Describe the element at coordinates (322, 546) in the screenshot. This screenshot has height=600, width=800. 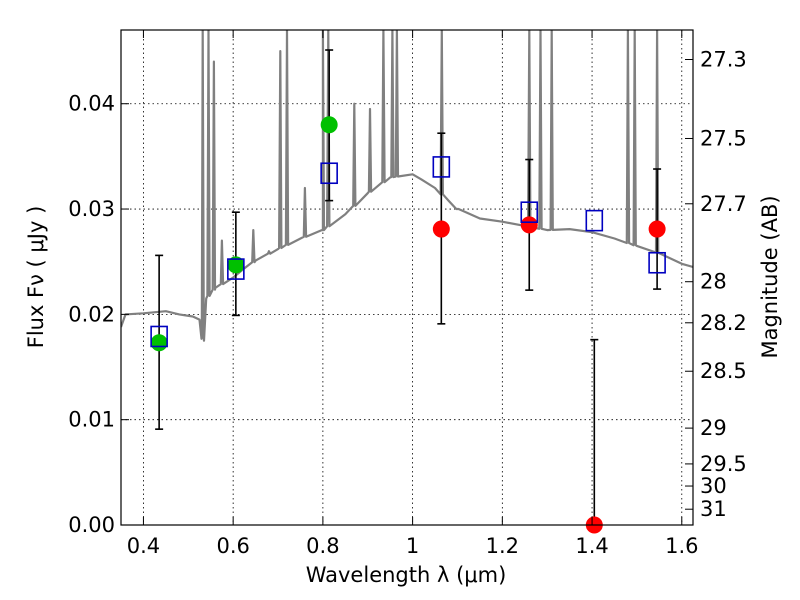
I see `x-tick-label: 0.8` at that location.